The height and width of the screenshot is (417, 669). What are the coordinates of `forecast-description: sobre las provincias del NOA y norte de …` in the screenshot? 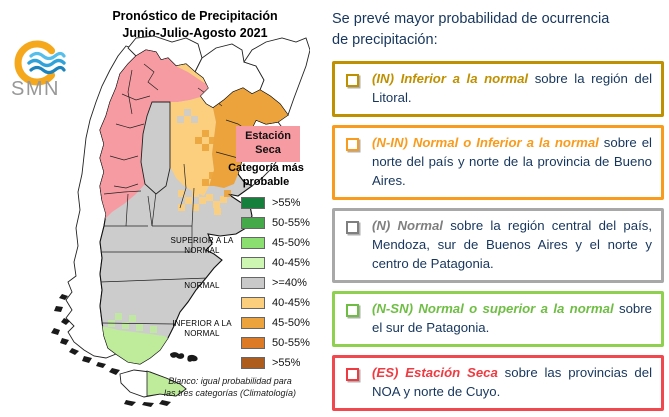 It's located at (512, 382).